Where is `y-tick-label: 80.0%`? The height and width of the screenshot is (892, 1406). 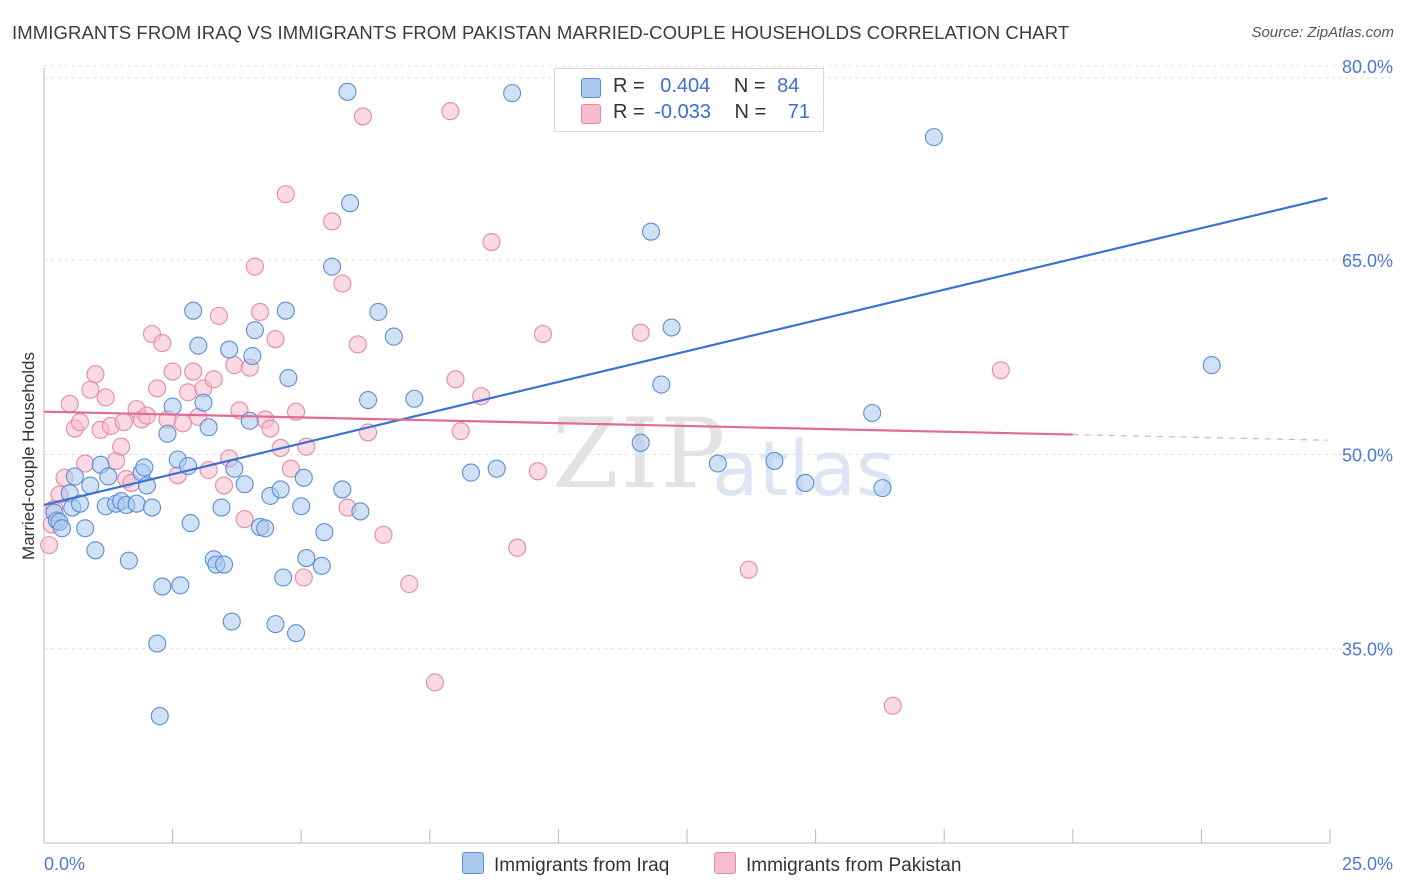
y-tick-label: 80.0% is located at coordinates (1367, 67).